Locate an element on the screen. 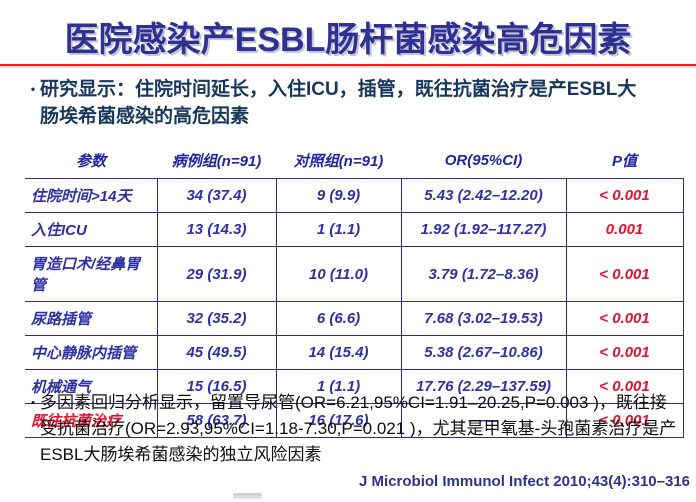 This screenshot has width=696, height=502. title-underline is located at coordinates (348, 65).